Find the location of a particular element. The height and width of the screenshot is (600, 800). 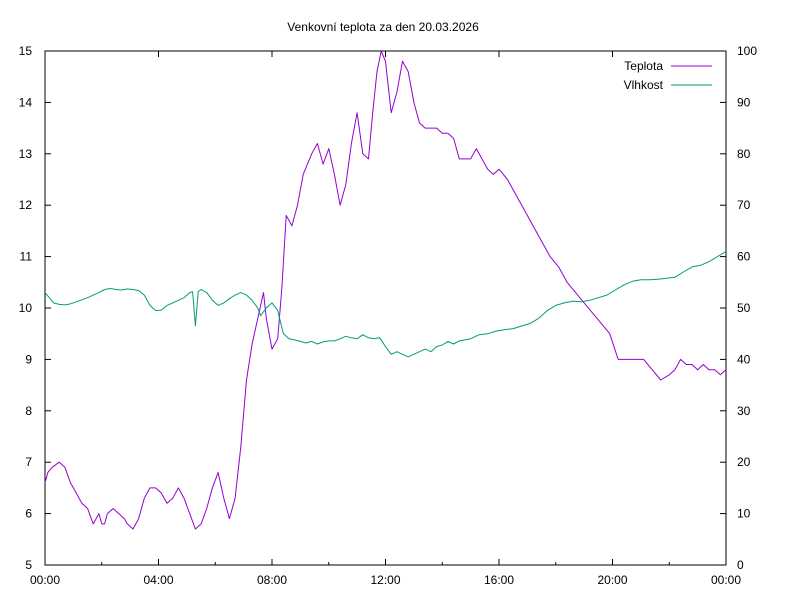

y-right-tick-label: 20 is located at coordinates (744, 462).